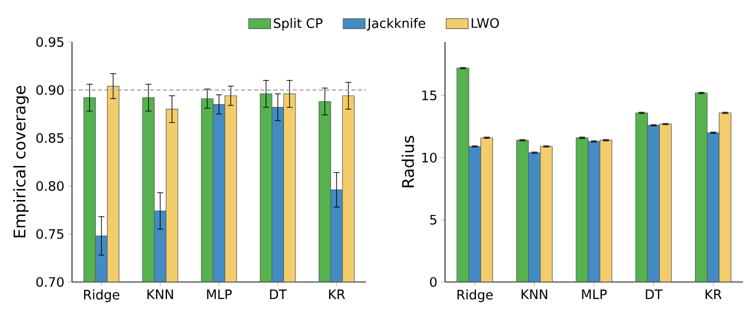 This screenshot has width=750, height=320. What do you see at coordinates (50, 282) in the screenshot?
I see `y-tick-label: 0.70` at bounding box center [50, 282].